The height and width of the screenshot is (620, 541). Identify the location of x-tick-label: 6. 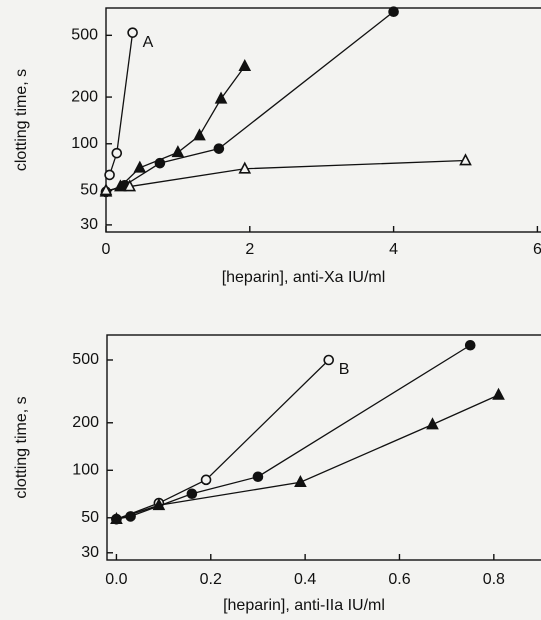
(537, 249).